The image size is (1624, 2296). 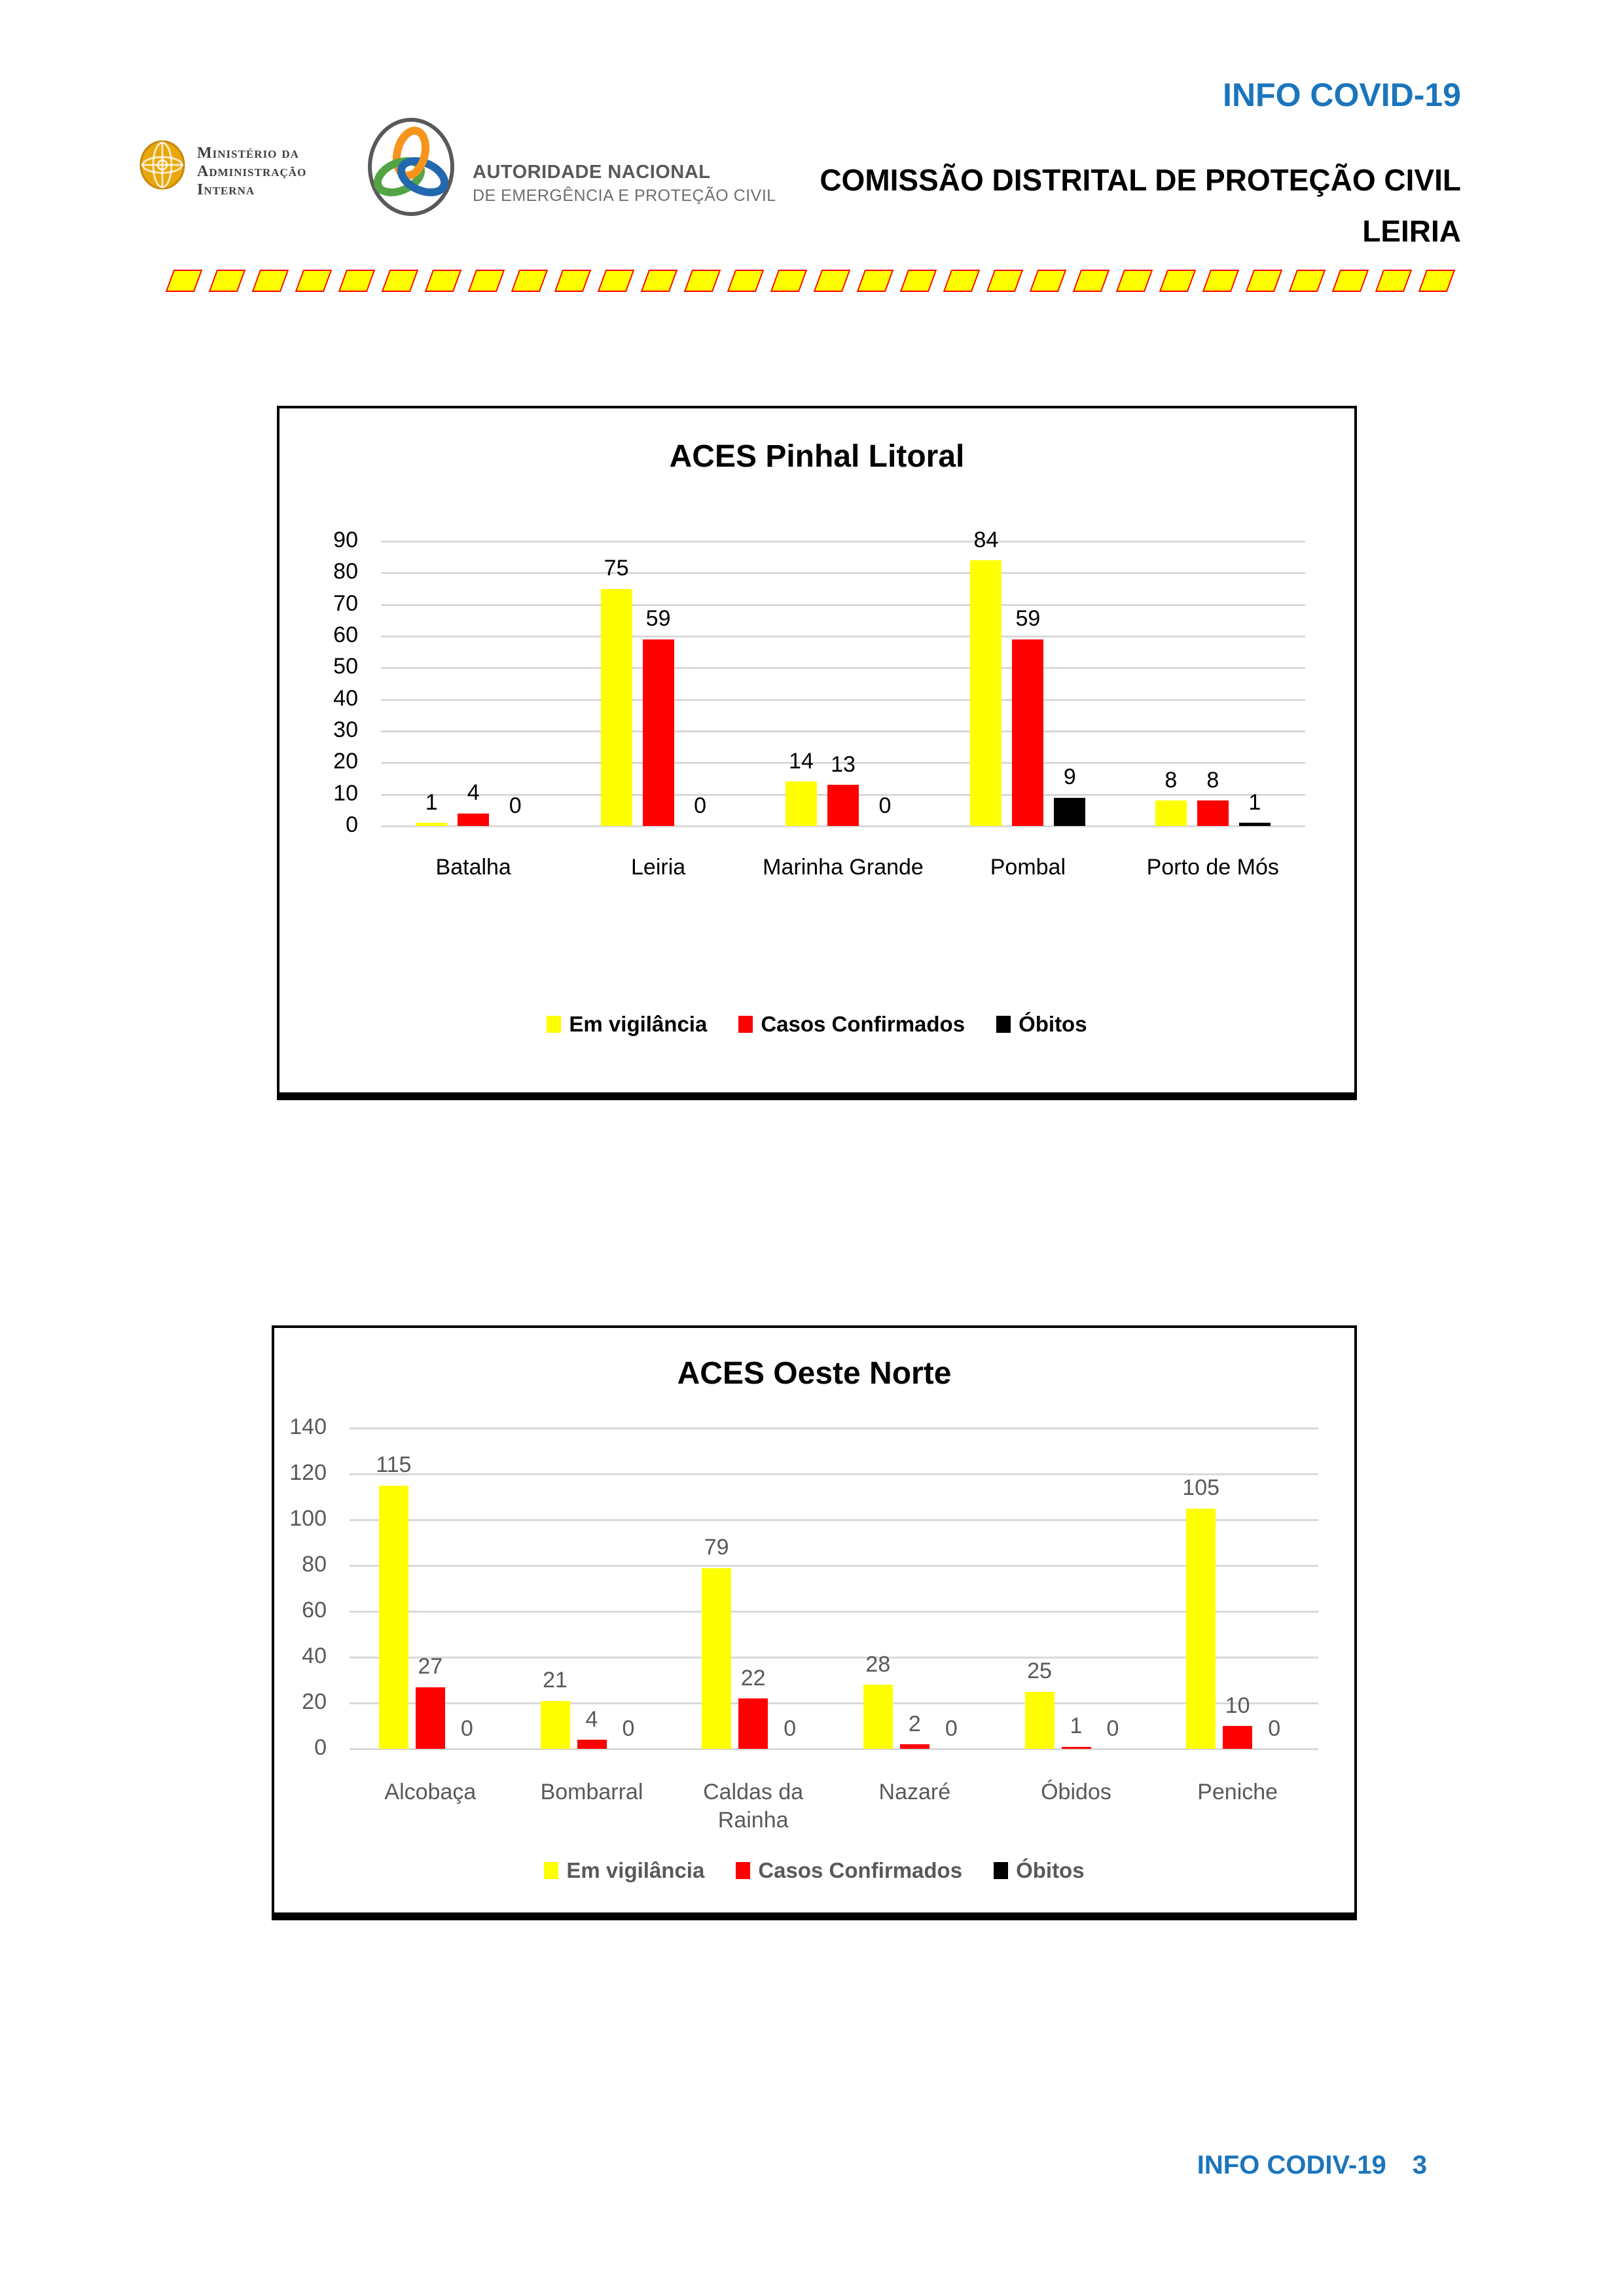 What do you see at coordinates (162, 166) in the screenshot?
I see `mai-ministry-logo` at bounding box center [162, 166].